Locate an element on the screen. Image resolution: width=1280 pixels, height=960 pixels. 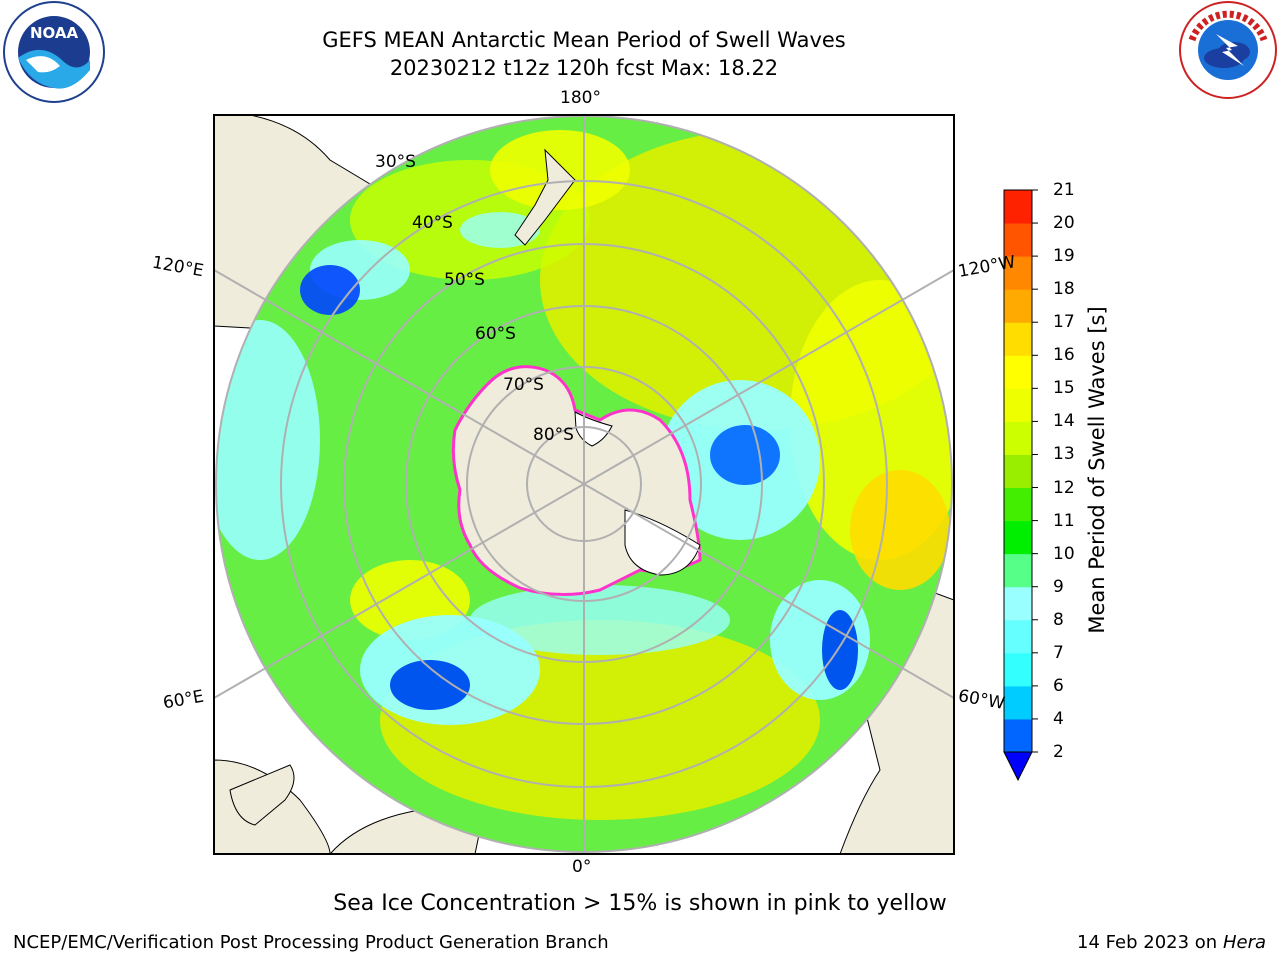
new-zealand-landmass is located at coordinates (545, 197).